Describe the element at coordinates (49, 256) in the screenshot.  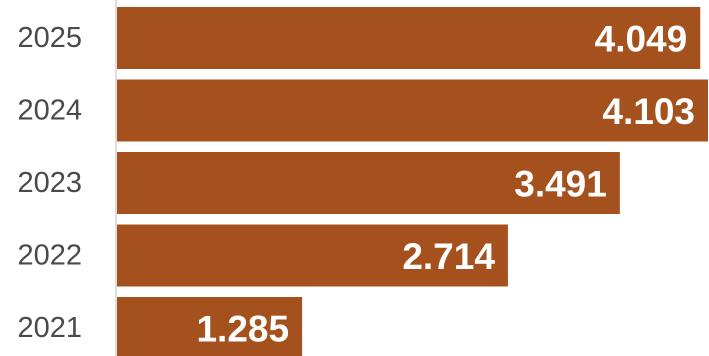
I see `category-label-2022: 2022` at that location.